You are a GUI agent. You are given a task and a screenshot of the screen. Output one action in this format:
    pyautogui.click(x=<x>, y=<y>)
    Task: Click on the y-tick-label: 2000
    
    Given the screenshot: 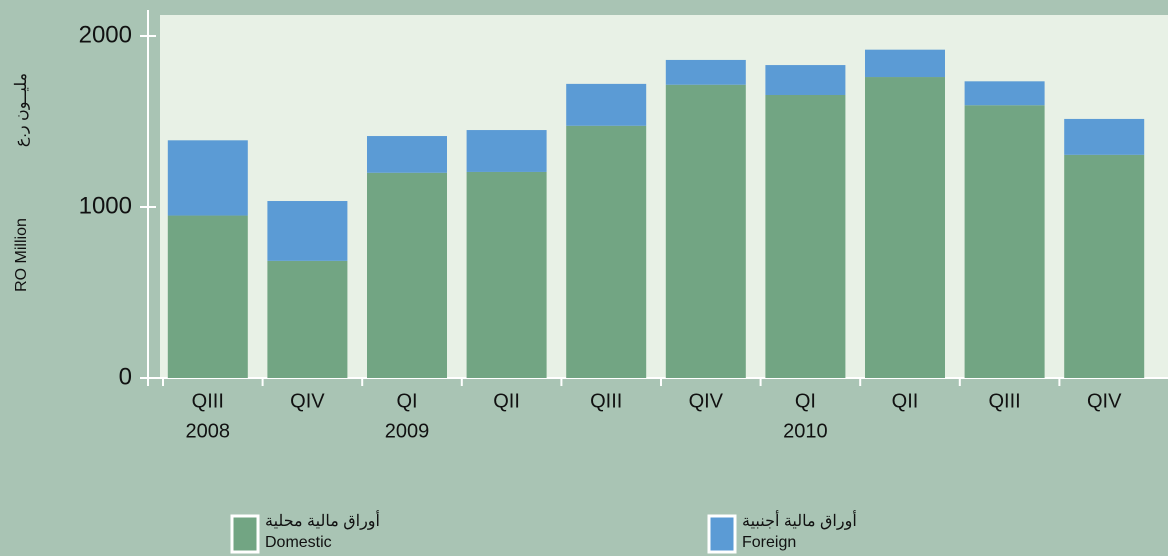 What is the action you would take?
    pyautogui.click(x=105, y=34)
    